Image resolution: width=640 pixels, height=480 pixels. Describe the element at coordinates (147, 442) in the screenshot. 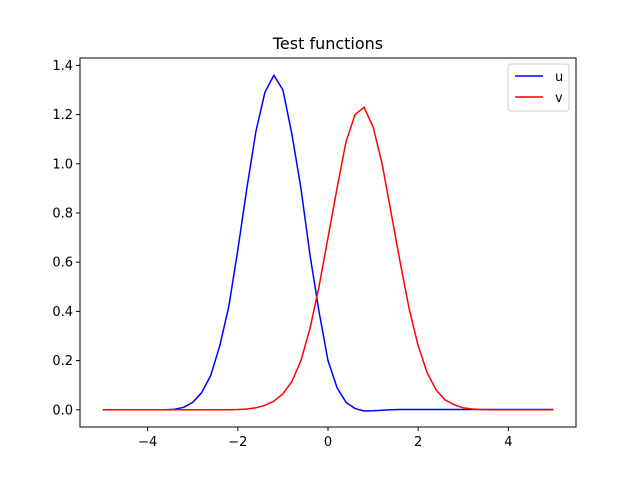

I see `x-tick-label: −4` at that location.